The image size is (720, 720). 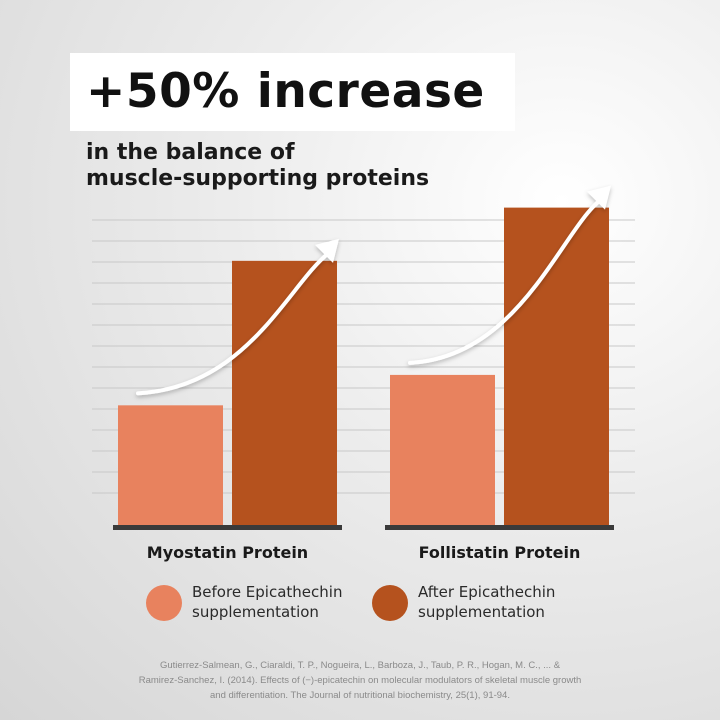 What do you see at coordinates (285, 91) in the screenshot?
I see `headline: +50% increase` at bounding box center [285, 91].